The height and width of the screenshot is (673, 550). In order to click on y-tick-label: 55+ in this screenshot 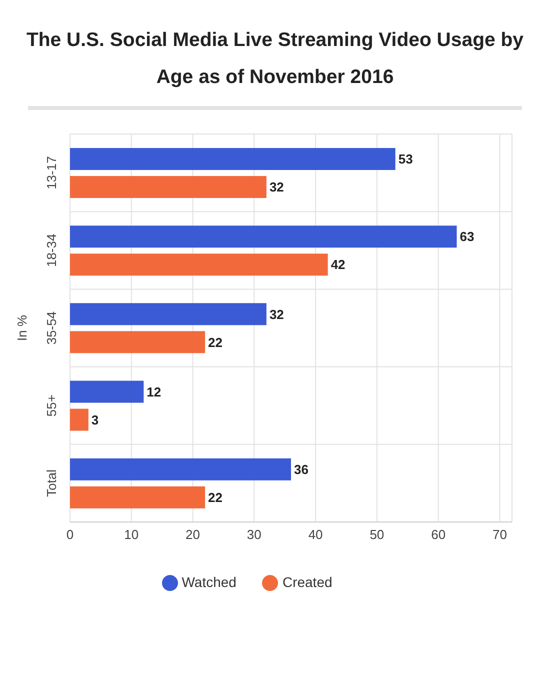, I will do `click(51, 405)`.